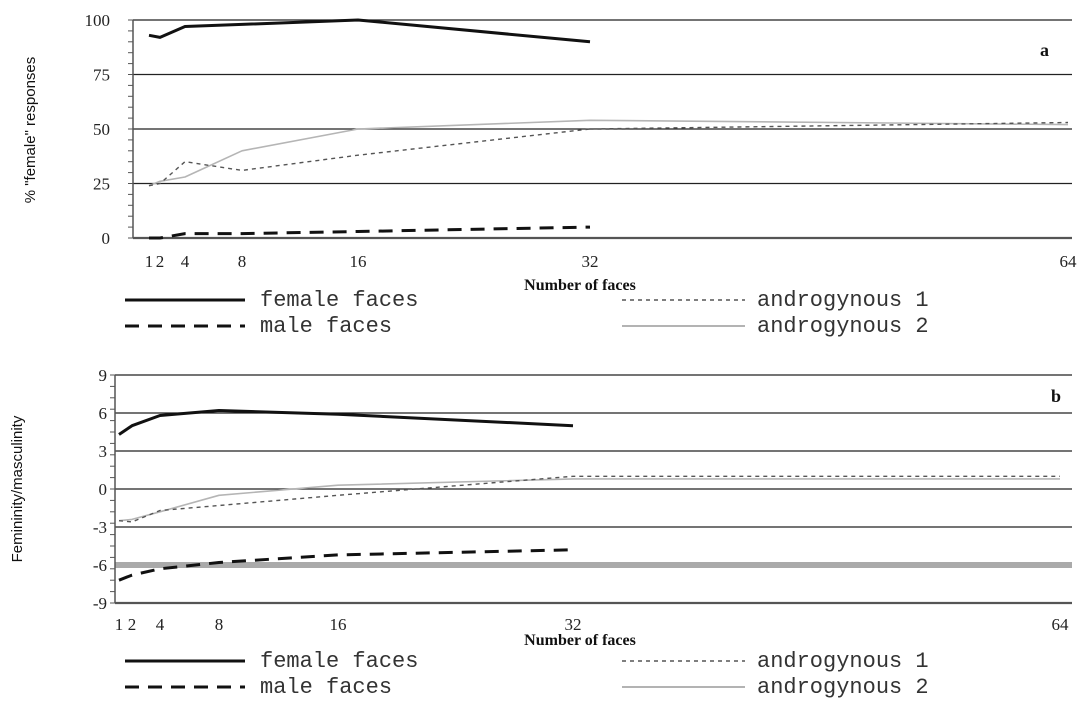 This screenshot has width=1083, height=704. Describe the element at coordinates (103, 375) in the screenshot. I see `y-tick-label: 9` at that location.